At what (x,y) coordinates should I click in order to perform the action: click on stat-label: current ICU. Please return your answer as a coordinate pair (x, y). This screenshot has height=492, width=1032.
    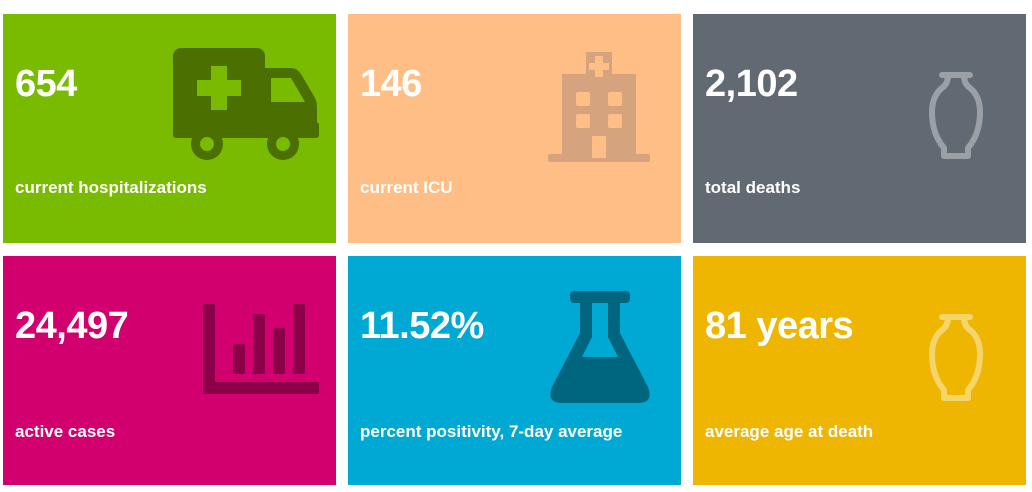
    Looking at the image, I should click on (406, 187).